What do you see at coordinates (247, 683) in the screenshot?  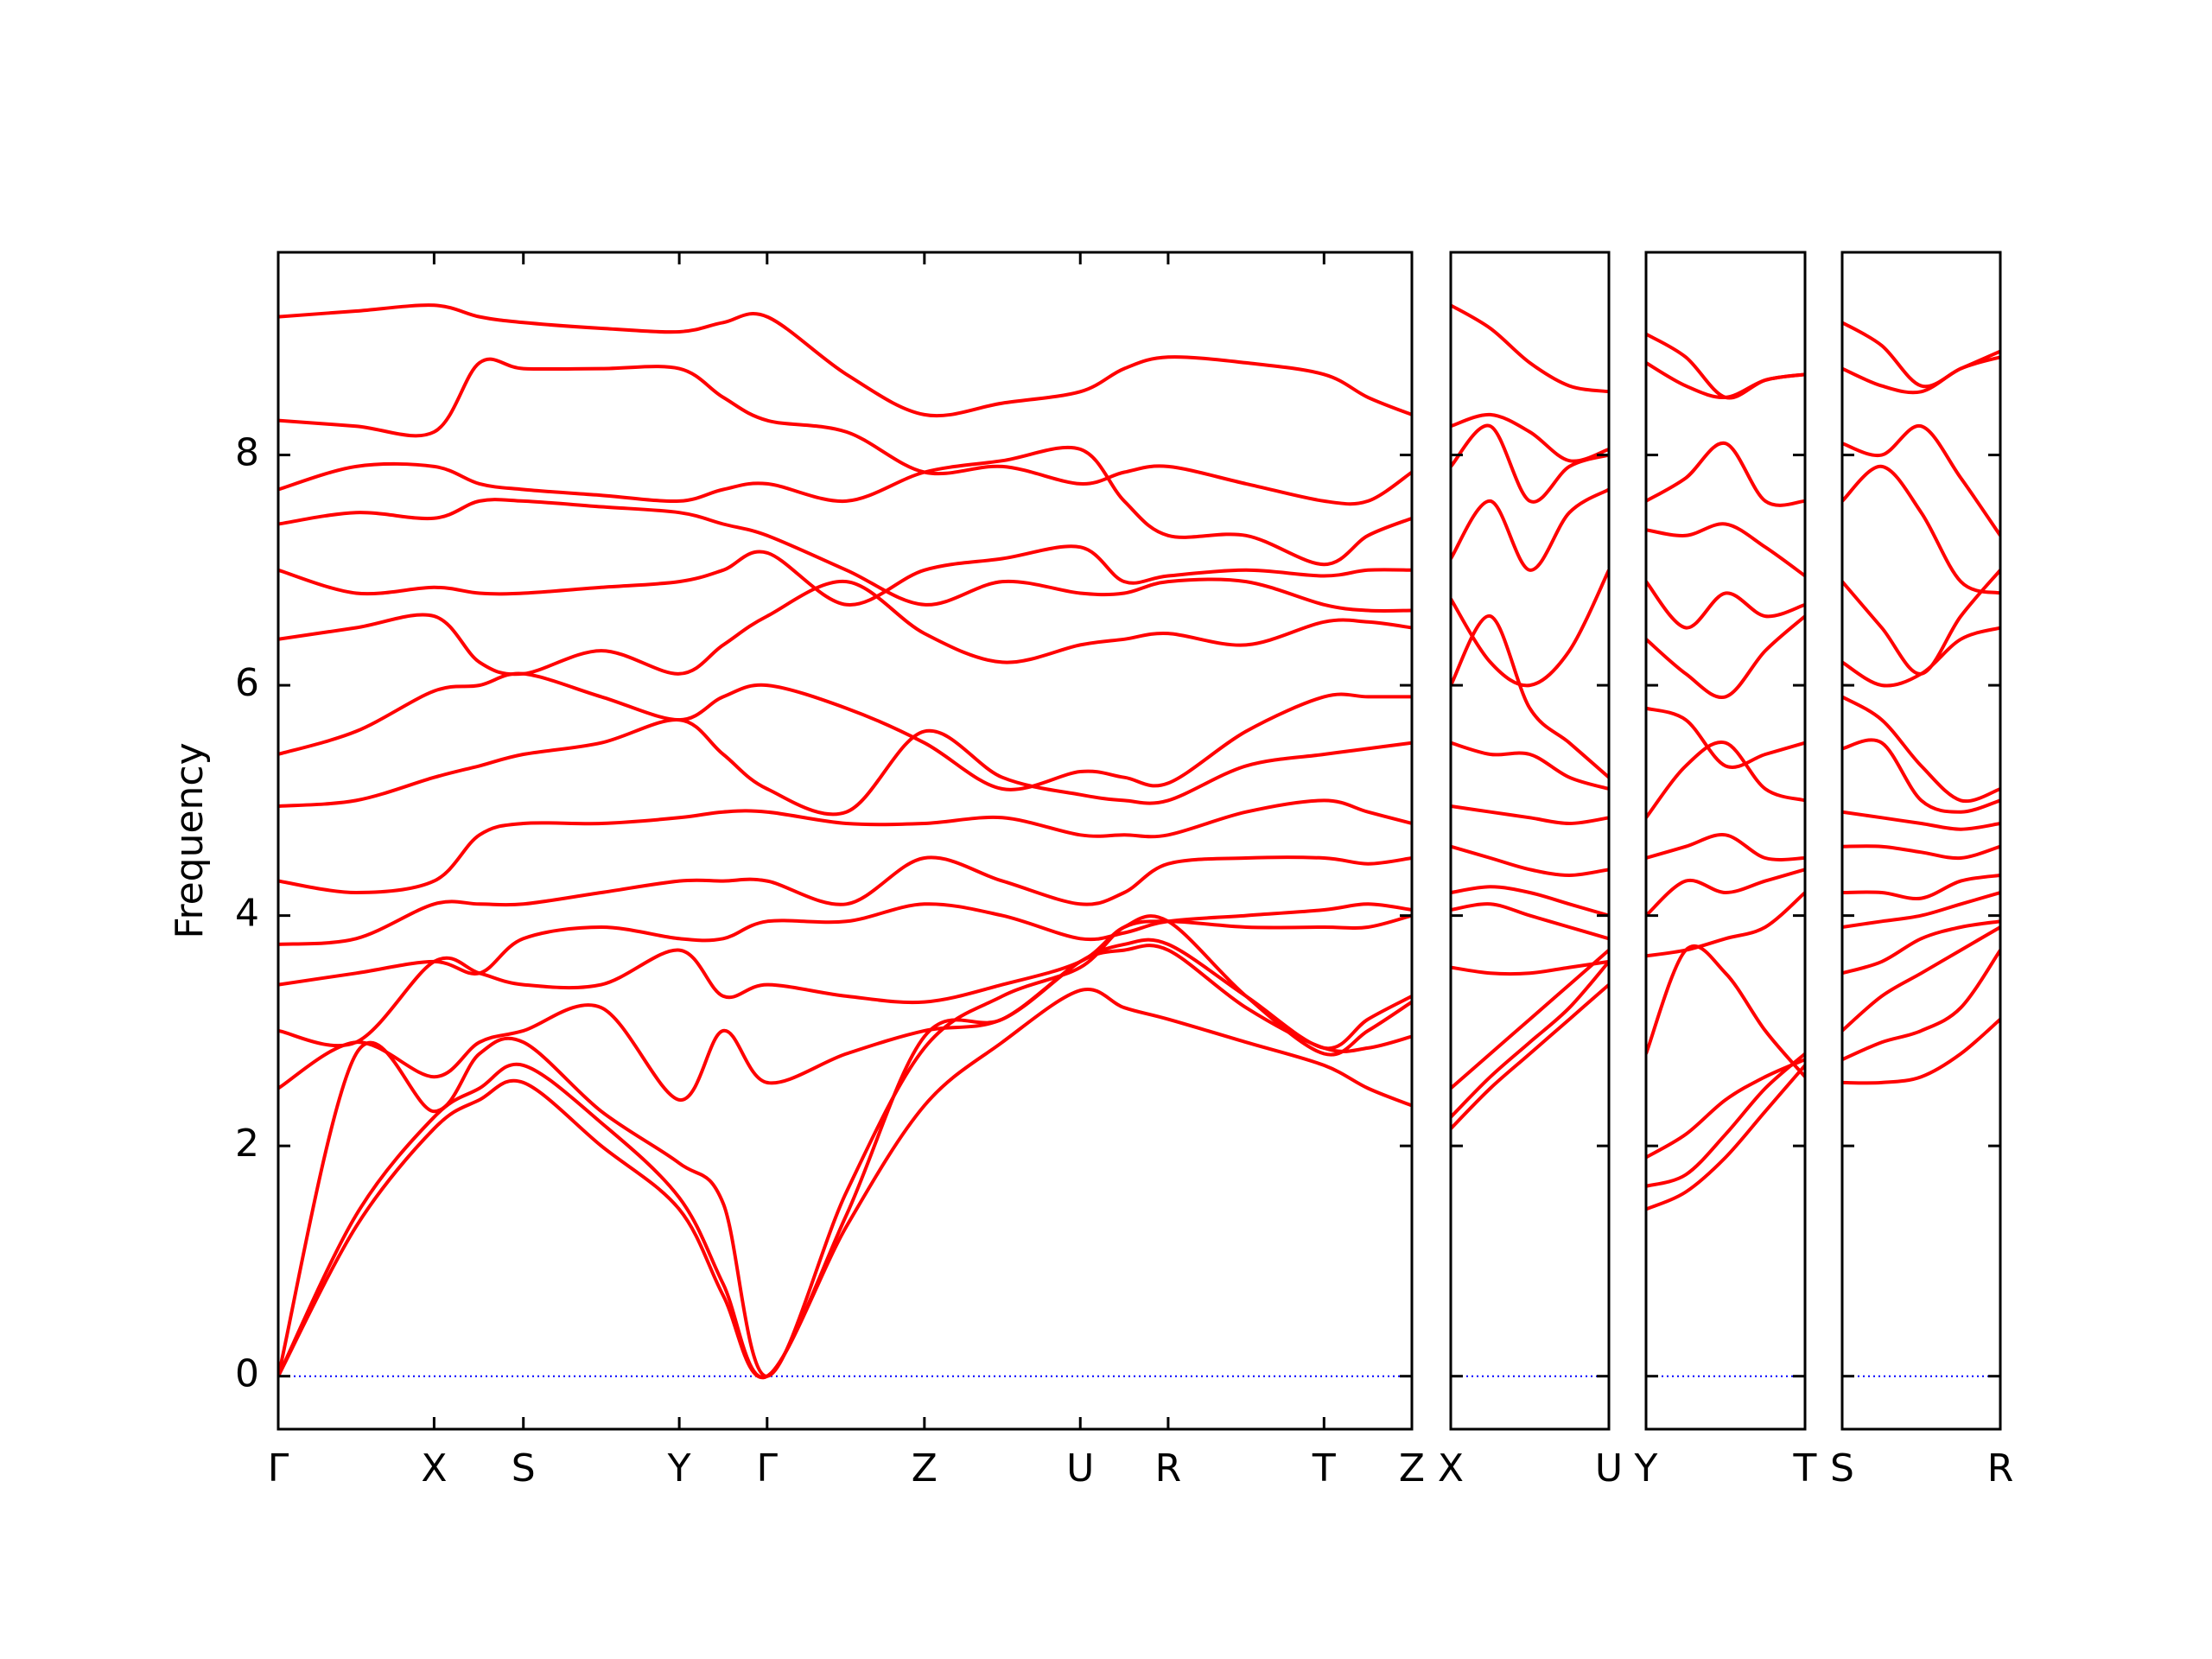 I see `y-tick-label: 6` at bounding box center [247, 683].